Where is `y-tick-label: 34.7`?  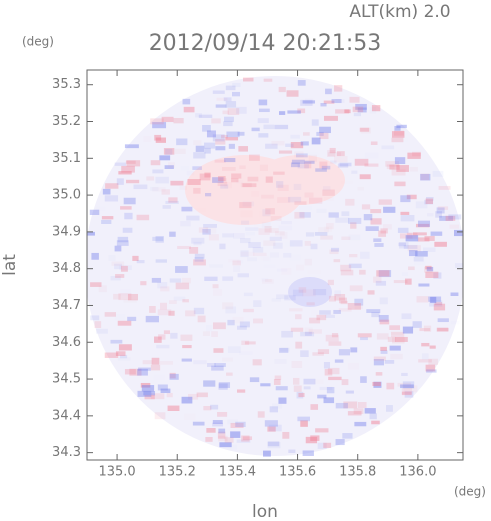
y-tick-label: 34.7 is located at coordinates (66, 305).